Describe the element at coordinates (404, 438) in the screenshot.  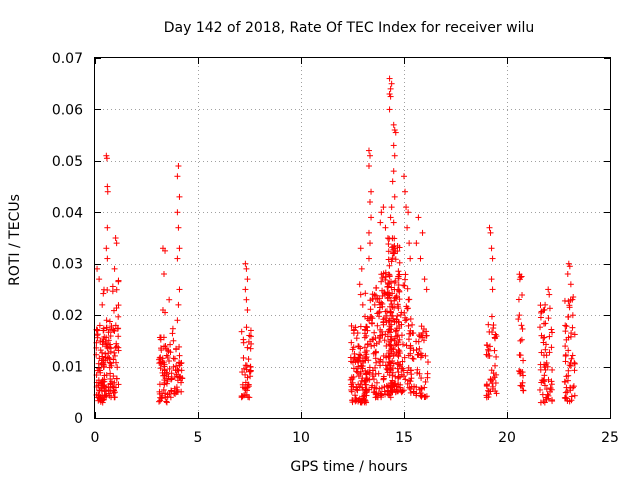
I see `x-tick-label: 15` at that location.